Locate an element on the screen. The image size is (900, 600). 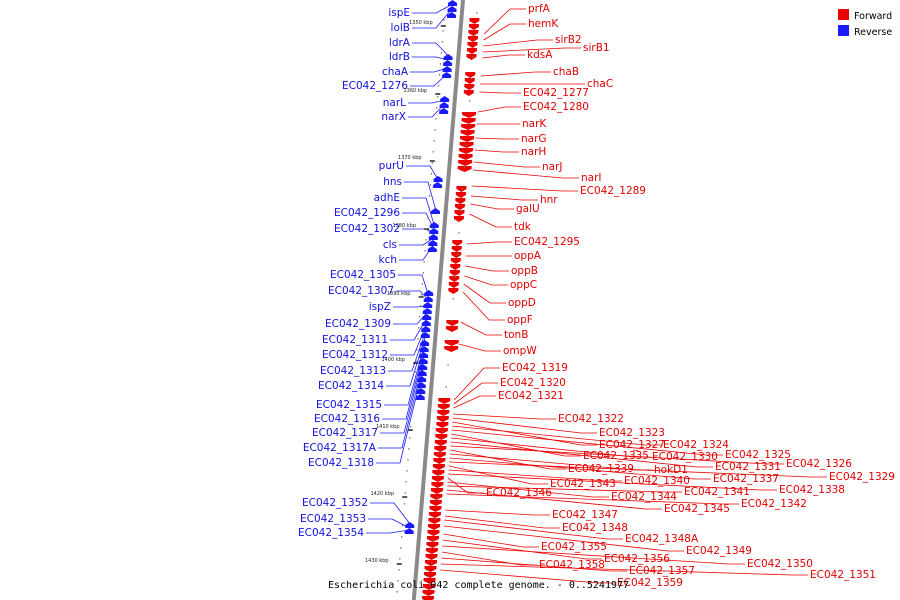
forward-gene-label: narJ is located at coordinates (552, 167).